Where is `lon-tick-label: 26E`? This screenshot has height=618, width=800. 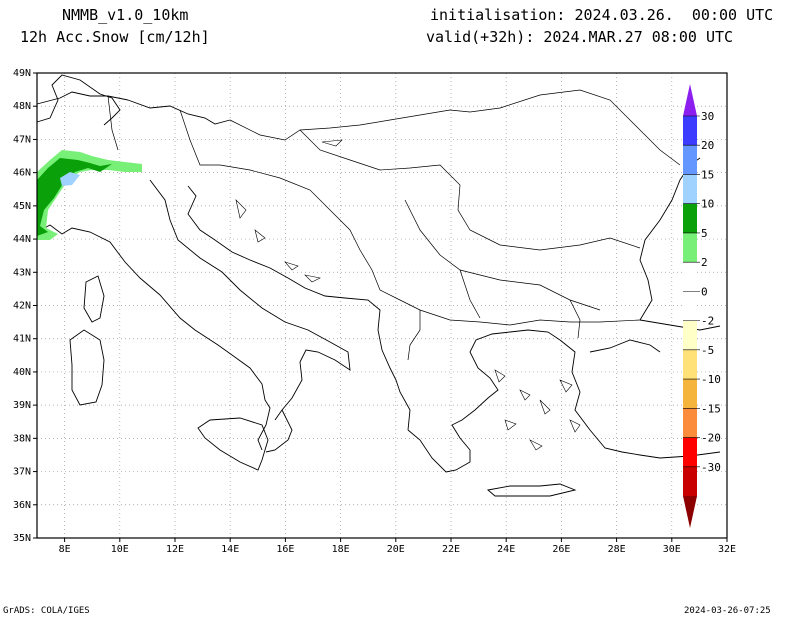 lon-tick-label: 26E is located at coordinates (561, 549).